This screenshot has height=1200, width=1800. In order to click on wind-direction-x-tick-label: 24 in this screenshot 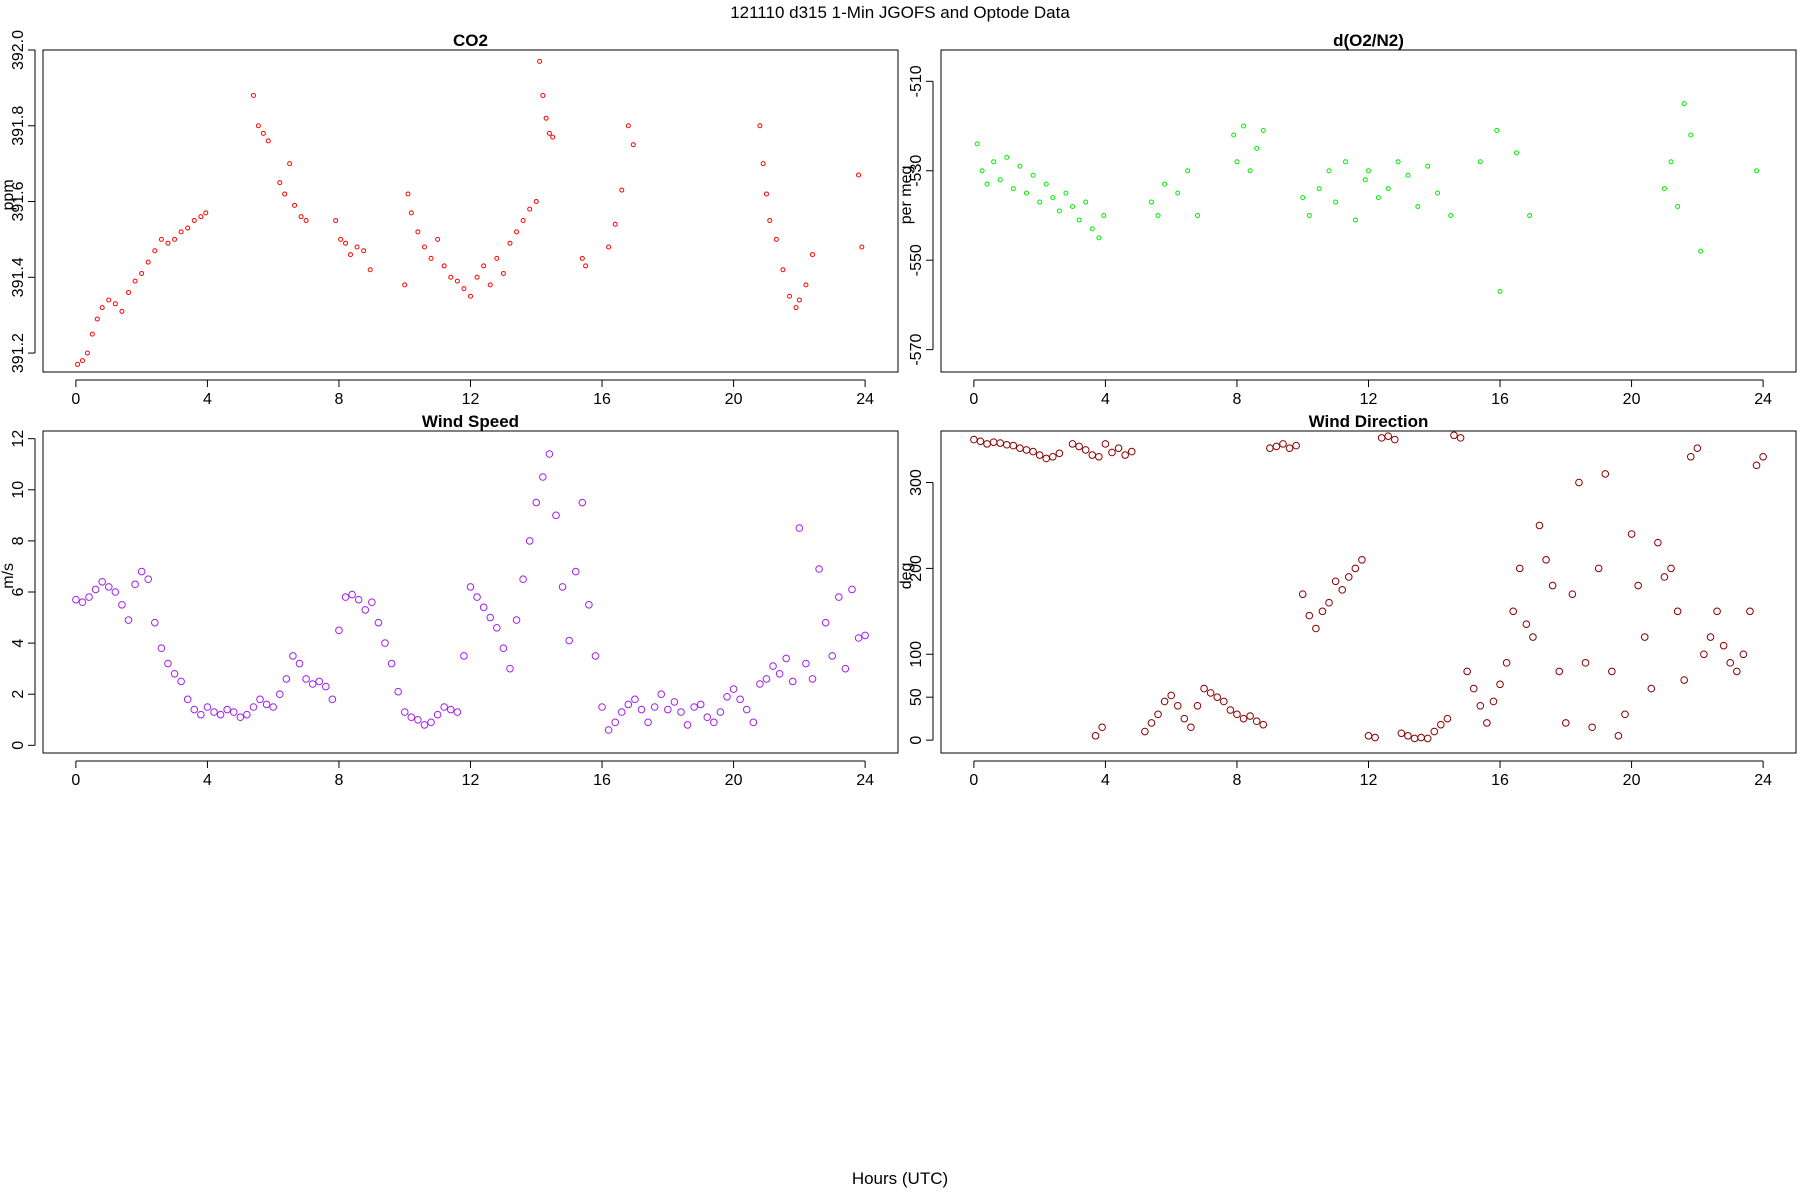, I will do `click(1763, 780)`.